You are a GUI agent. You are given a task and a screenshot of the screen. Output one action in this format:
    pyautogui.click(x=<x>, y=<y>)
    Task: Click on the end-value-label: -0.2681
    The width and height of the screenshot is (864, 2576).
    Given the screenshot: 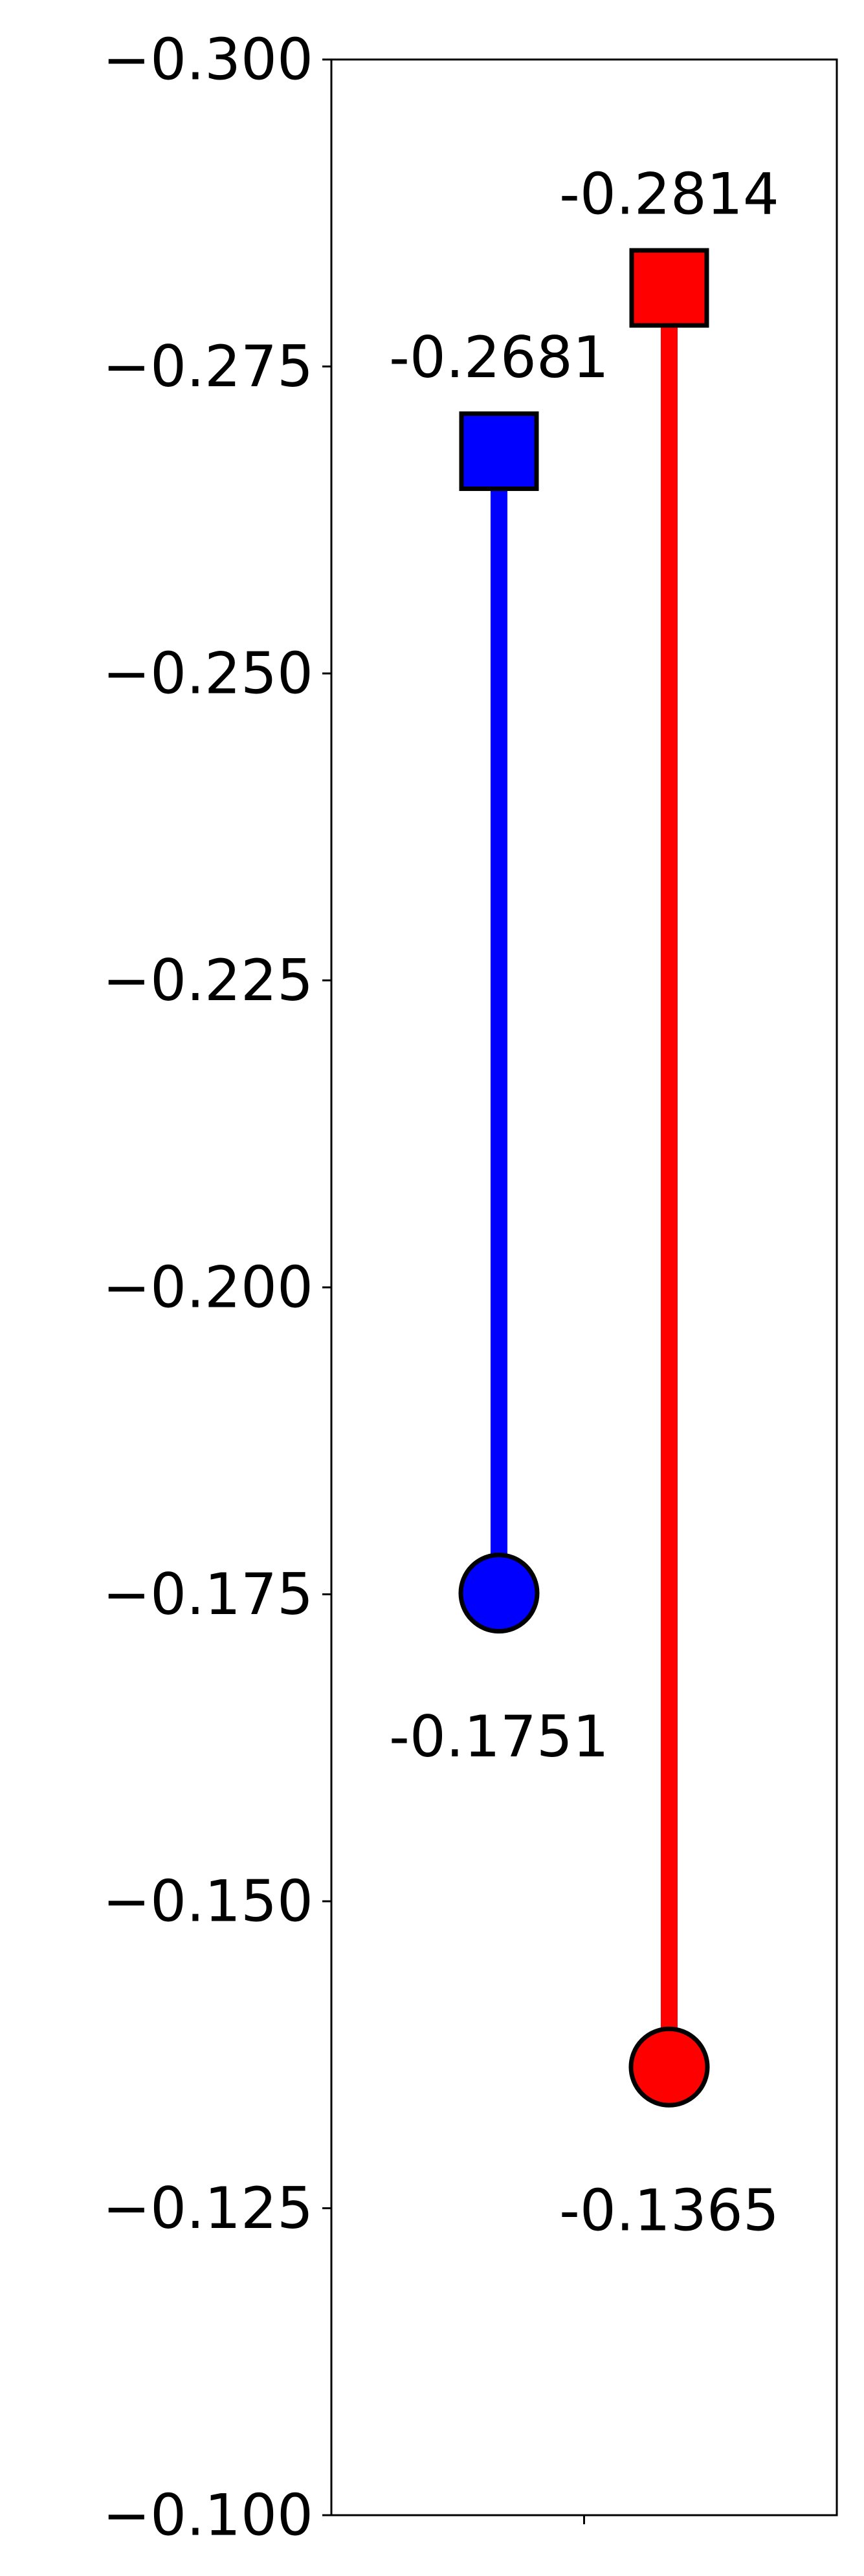 What is the action you would take?
    pyautogui.click(x=499, y=357)
    